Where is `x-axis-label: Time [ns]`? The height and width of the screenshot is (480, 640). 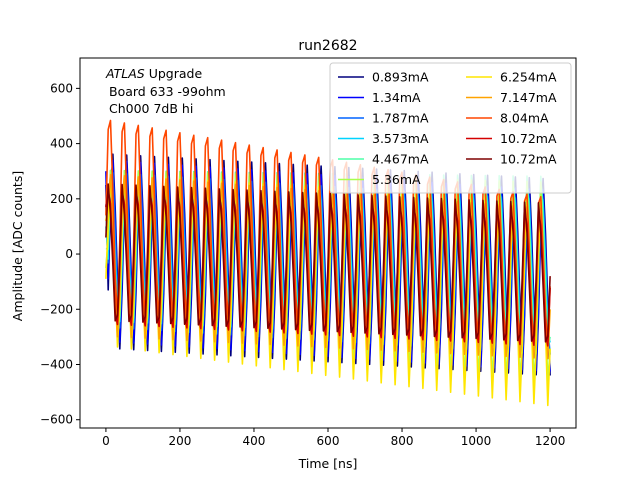 x-axis-label: Time [ns] is located at coordinates (328, 463).